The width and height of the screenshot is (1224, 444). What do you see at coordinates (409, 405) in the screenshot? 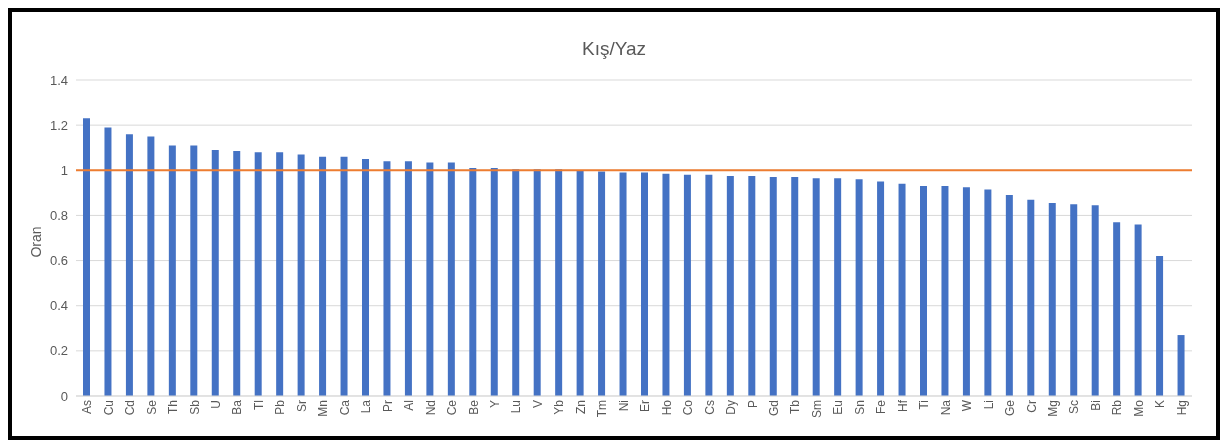
I see `x-tick-label: Al` at bounding box center [409, 405].